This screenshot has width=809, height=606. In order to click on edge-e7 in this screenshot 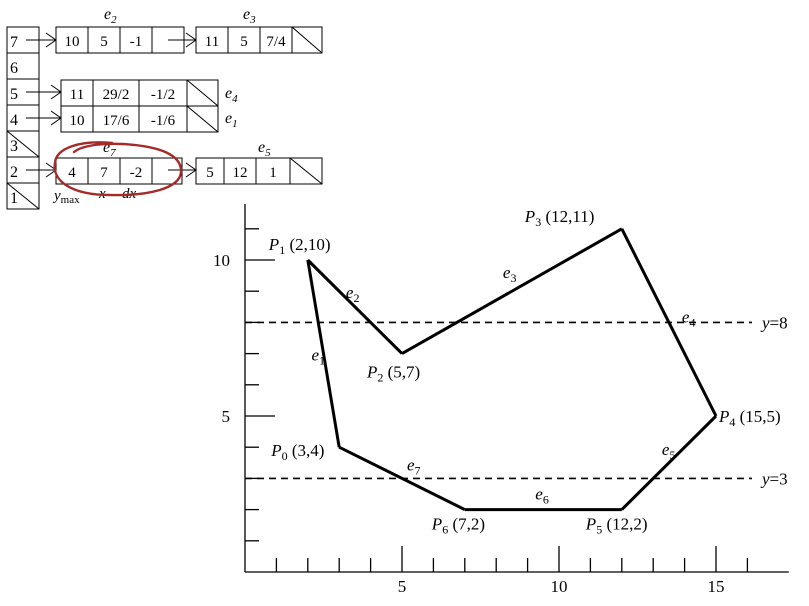, I will do `click(402, 478)`.